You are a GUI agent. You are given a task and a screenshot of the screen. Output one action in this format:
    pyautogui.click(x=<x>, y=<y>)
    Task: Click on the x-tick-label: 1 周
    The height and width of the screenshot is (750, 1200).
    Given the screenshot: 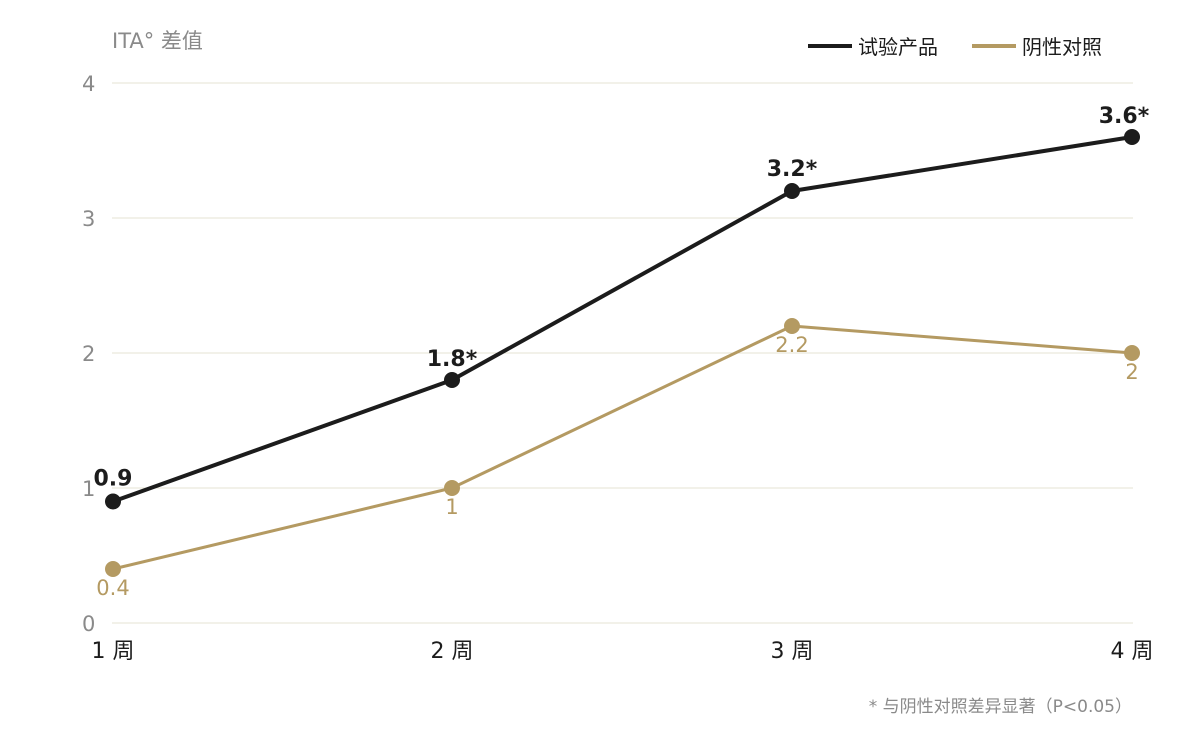 What is the action you would take?
    pyautogui.click(x=113, y=651)
    